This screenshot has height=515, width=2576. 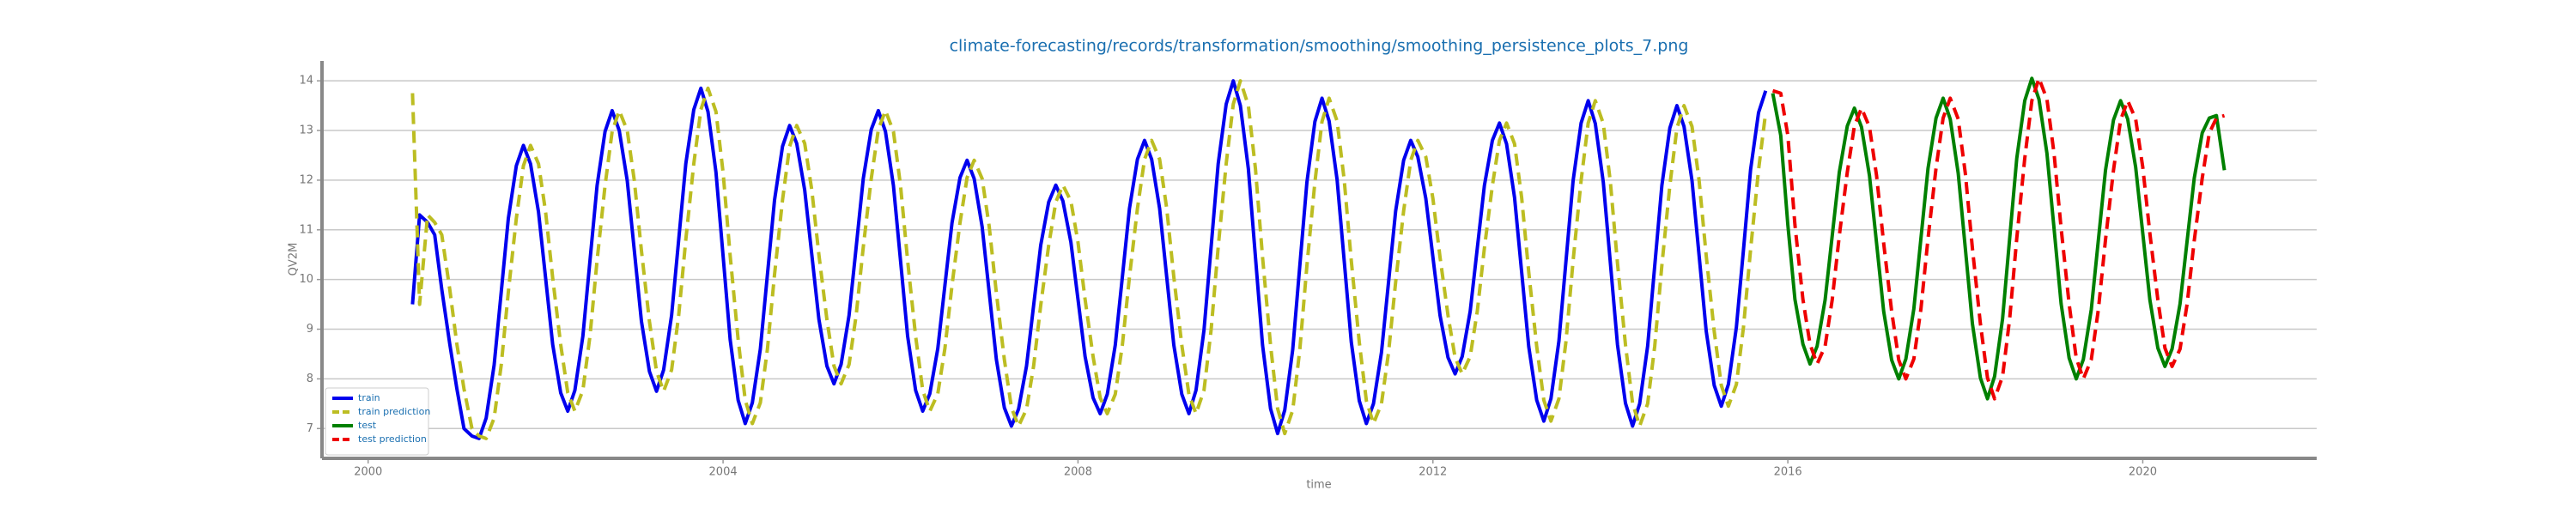 I want to click on y-tick-label: 9, so click(x=310, y=329).